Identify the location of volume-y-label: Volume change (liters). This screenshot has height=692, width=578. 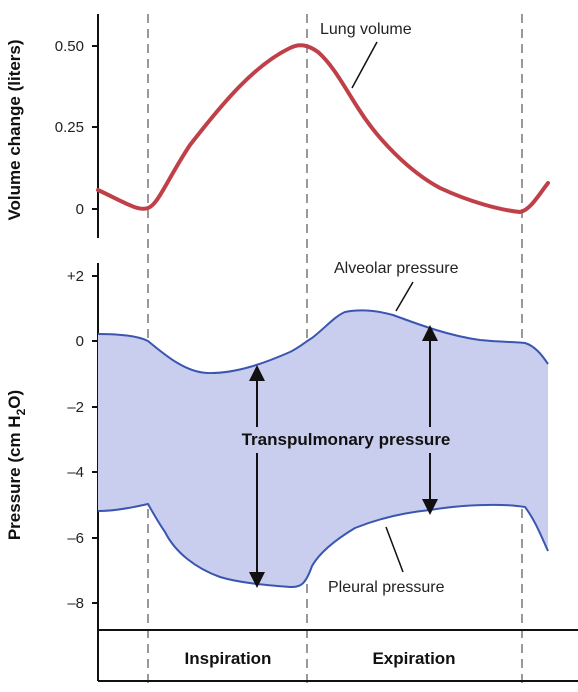
(14, 129).